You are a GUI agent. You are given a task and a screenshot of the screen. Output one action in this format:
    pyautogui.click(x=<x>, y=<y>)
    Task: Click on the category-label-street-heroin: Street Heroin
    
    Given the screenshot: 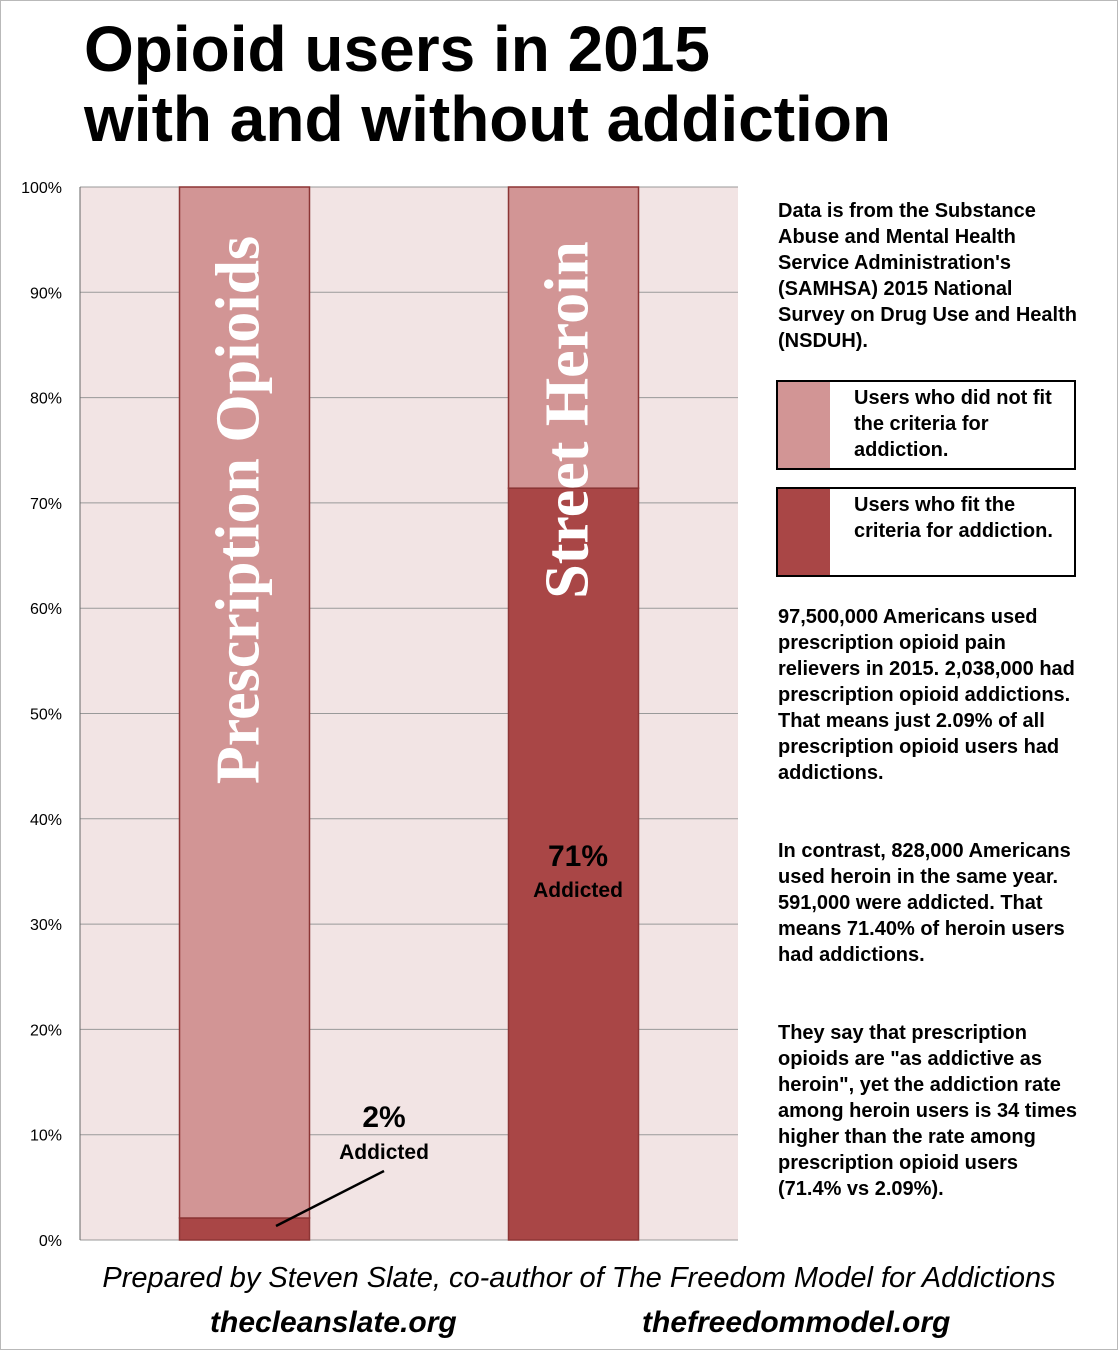 What is the action you would take?
    pyautogui.click(x=568, y=420)
    